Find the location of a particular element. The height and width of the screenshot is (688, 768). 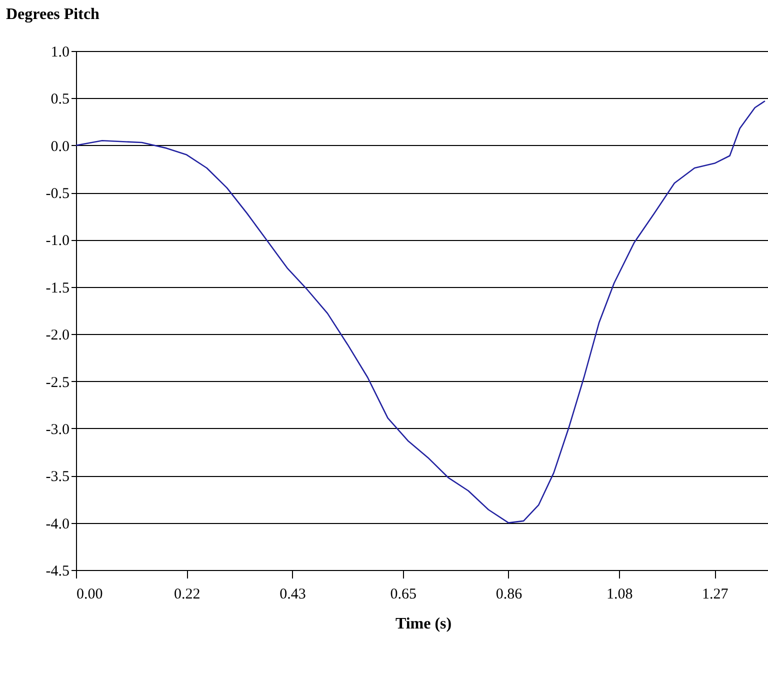

x-tick-label: 0.00 is located at coordinates (89, 594).